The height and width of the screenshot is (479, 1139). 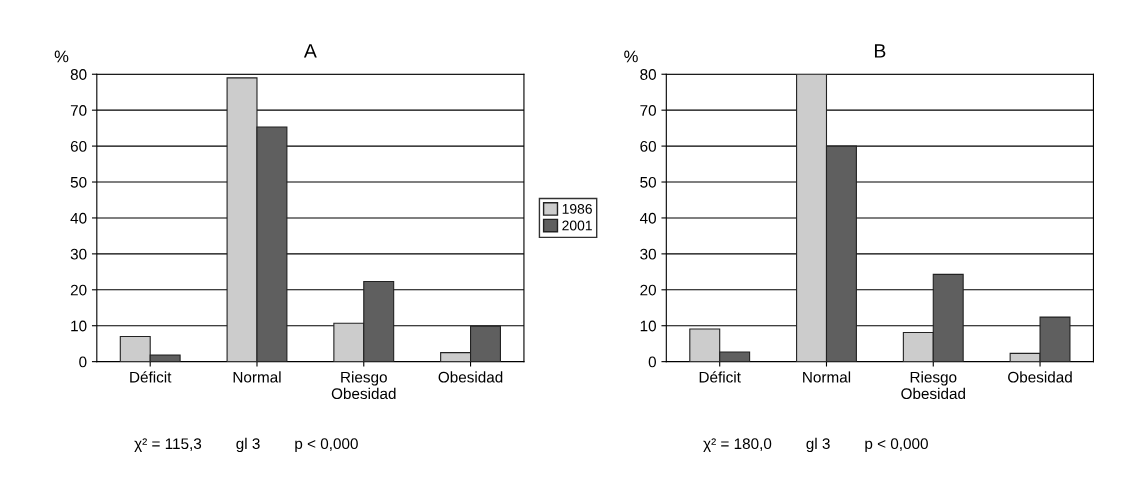 What do you see at coordinates (815, 445) in the screenshot?
I see `text: χ² = 180,0 gl 3 p < 0,000` at bounding box center [815, 445].